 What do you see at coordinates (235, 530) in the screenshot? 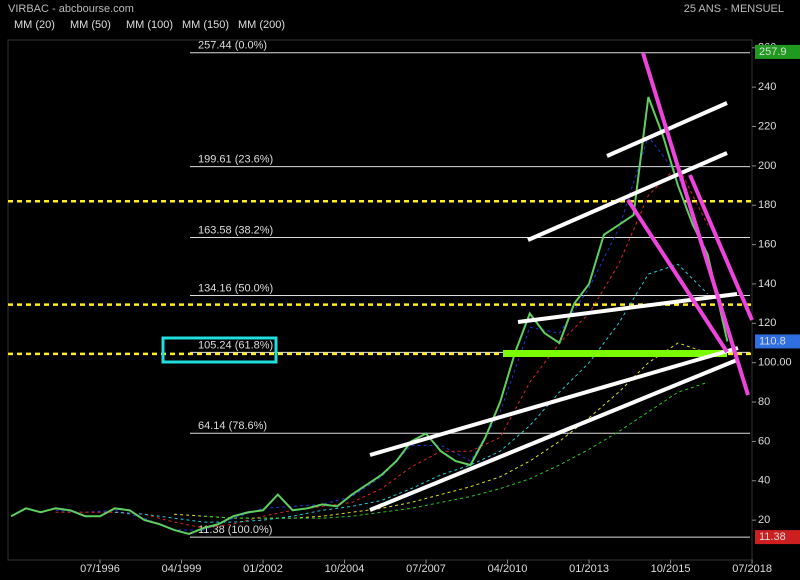
I see `fib-label: 11.38 (100.0%)` at bounding box center [235, 530].